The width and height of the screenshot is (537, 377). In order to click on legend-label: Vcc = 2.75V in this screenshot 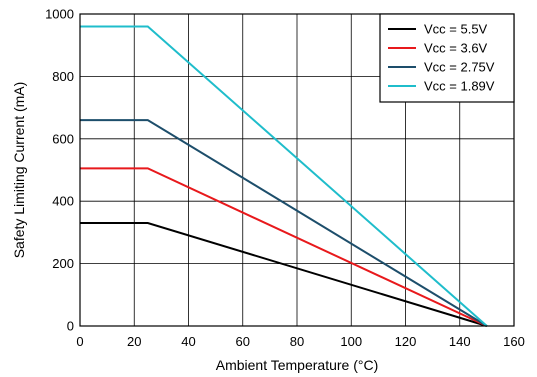, I will do `click(459, 67)`.